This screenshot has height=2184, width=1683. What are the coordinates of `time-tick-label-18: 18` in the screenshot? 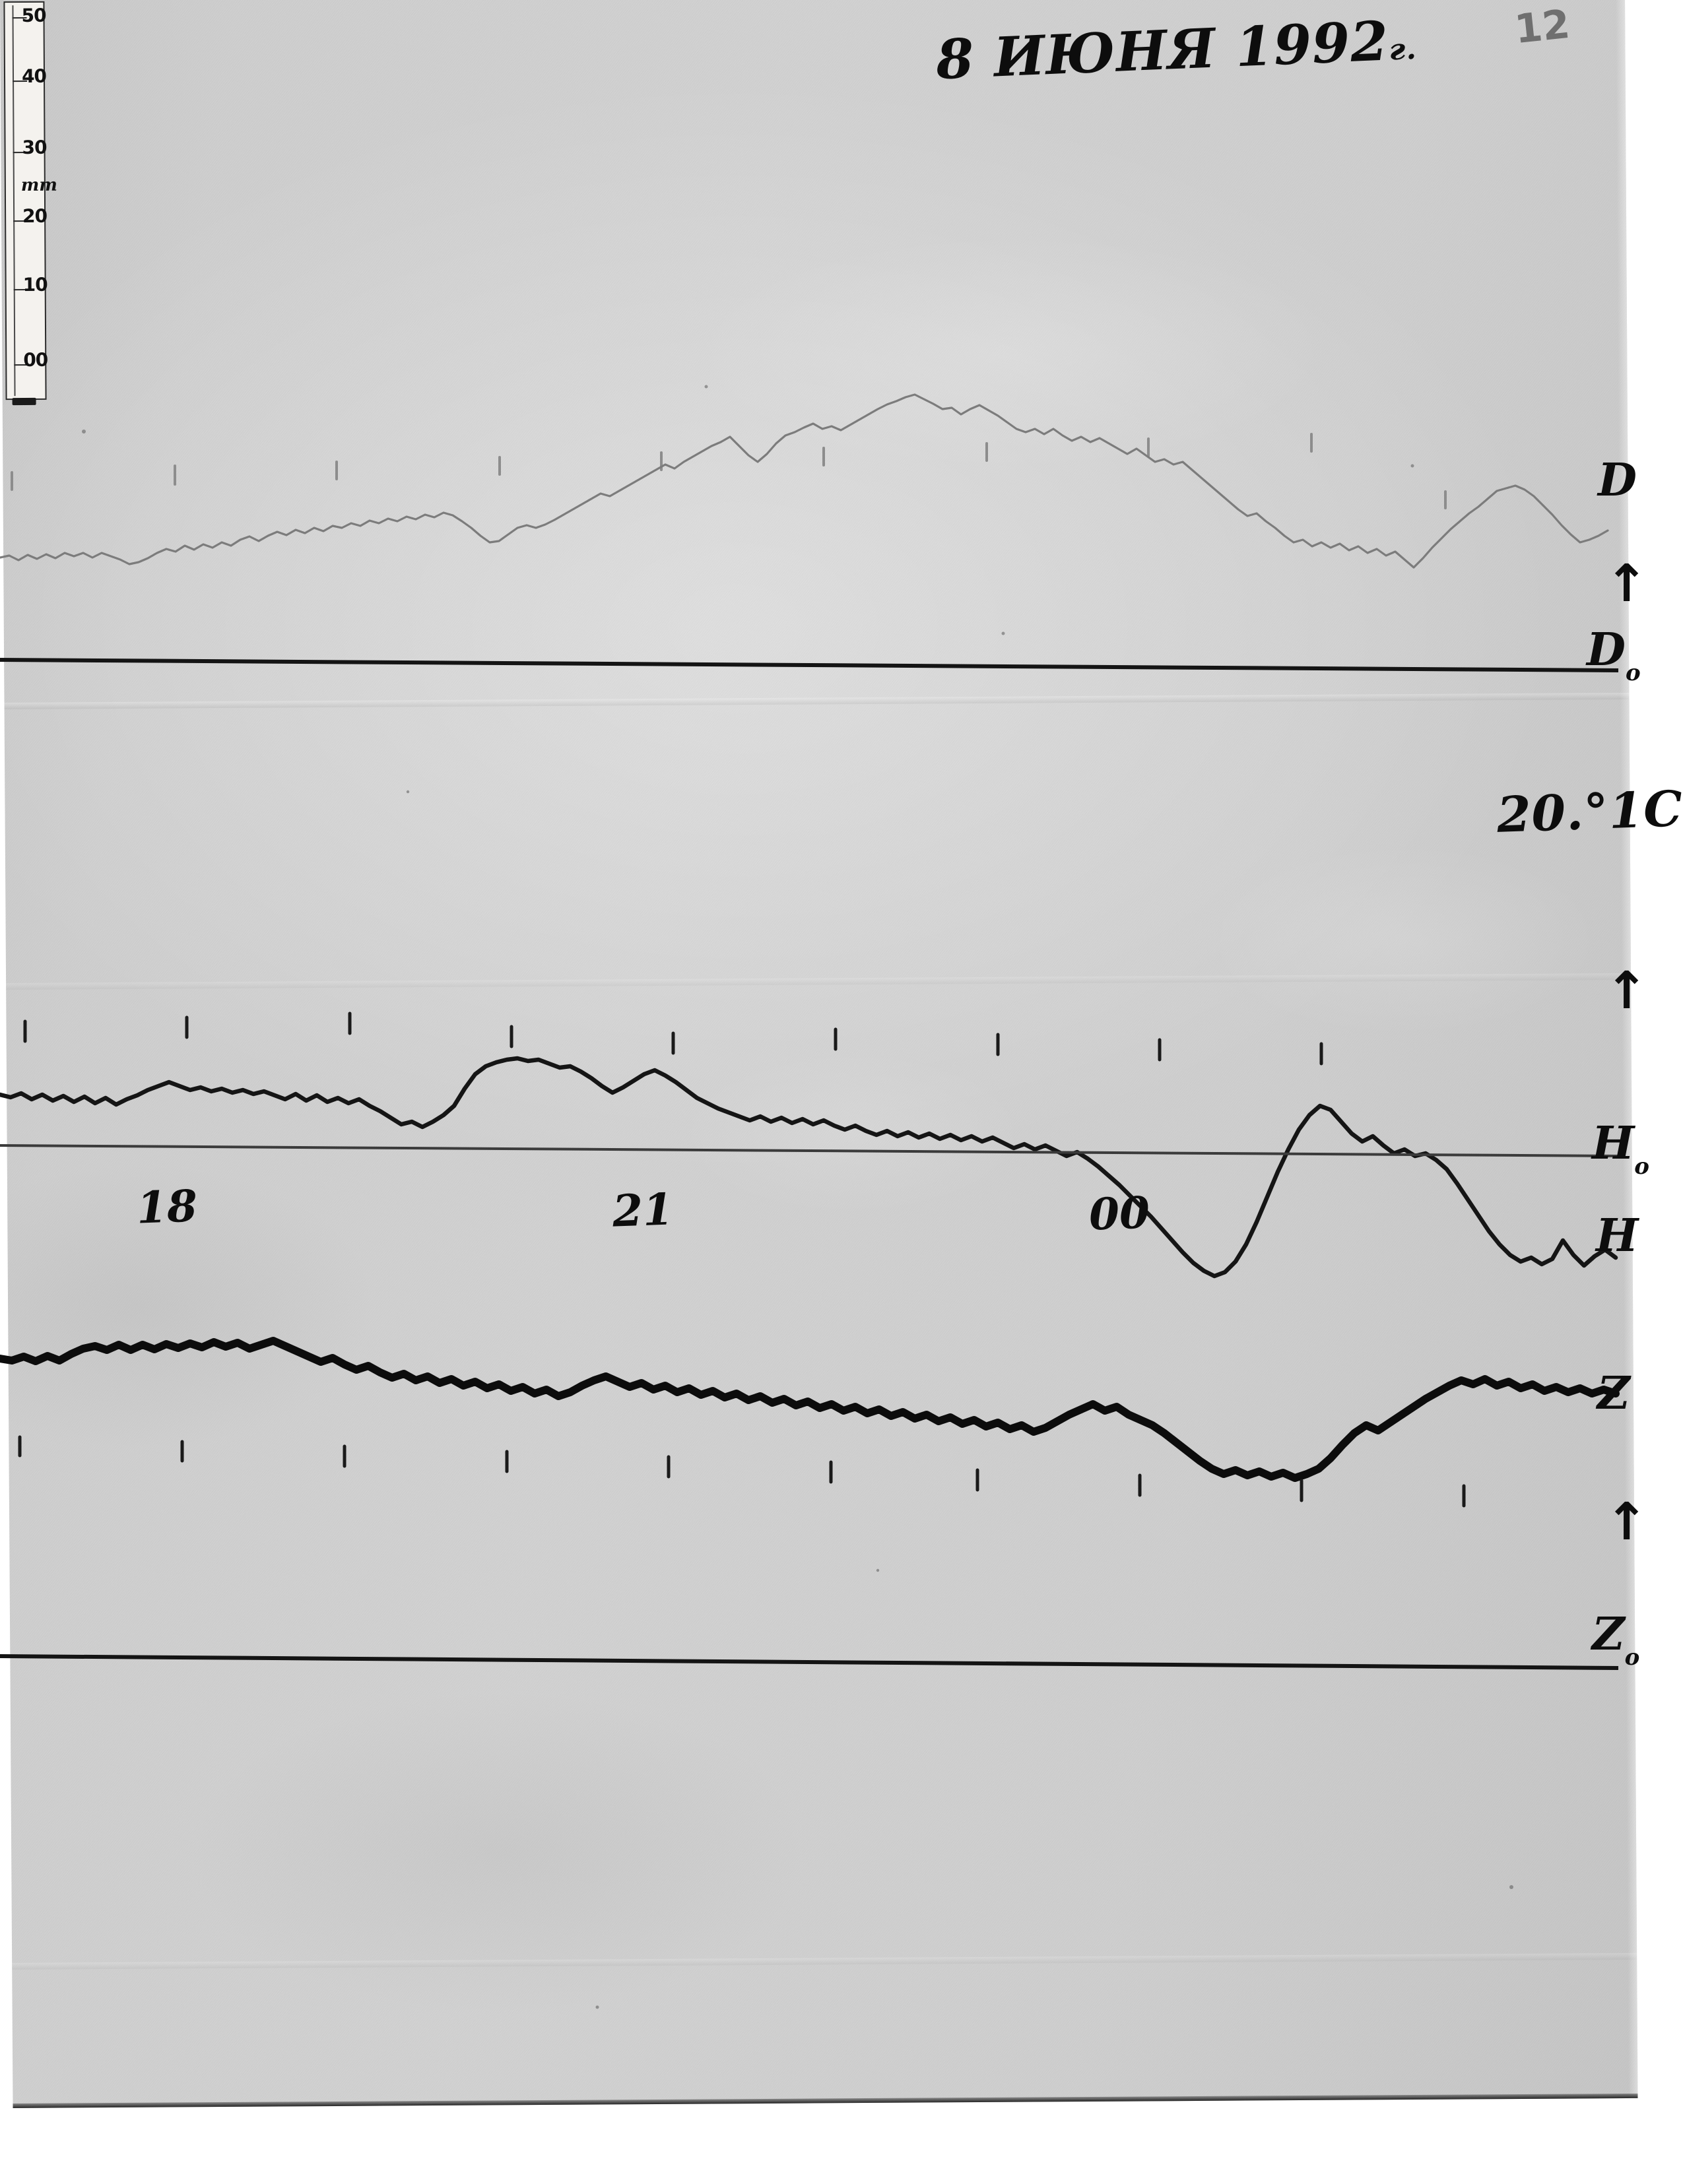 It's located at (167, 1207).